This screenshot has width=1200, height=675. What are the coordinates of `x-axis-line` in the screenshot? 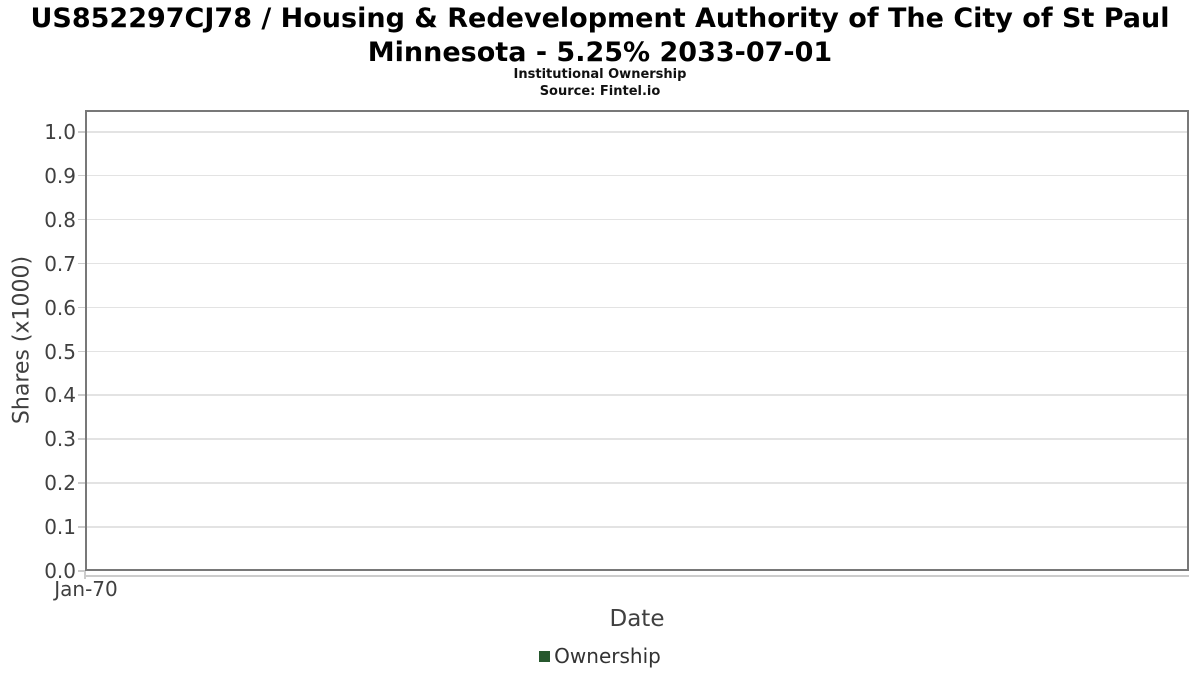 It's located at (637, 576).